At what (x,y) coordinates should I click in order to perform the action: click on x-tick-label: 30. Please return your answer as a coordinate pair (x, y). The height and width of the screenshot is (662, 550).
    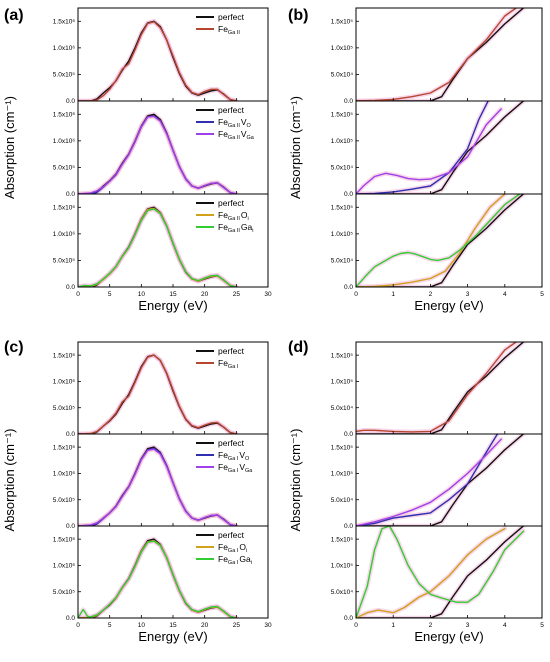
    Looking at the image, I should click on (268, 625).